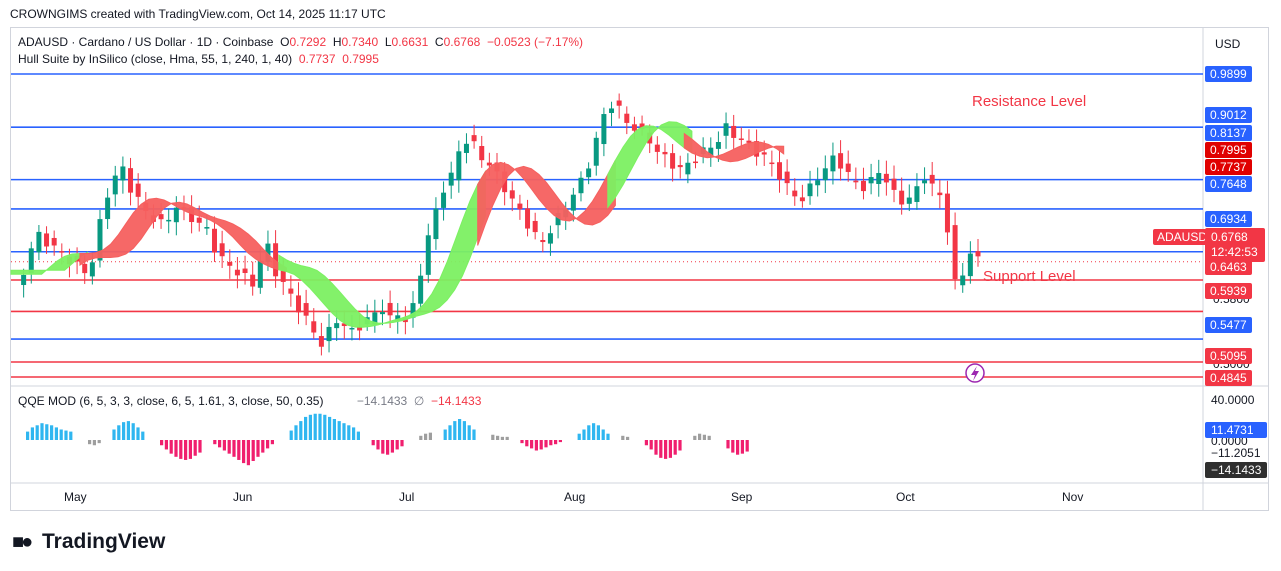  I want to click on ticker-tag: ADAUSD, so click(1182, 237).